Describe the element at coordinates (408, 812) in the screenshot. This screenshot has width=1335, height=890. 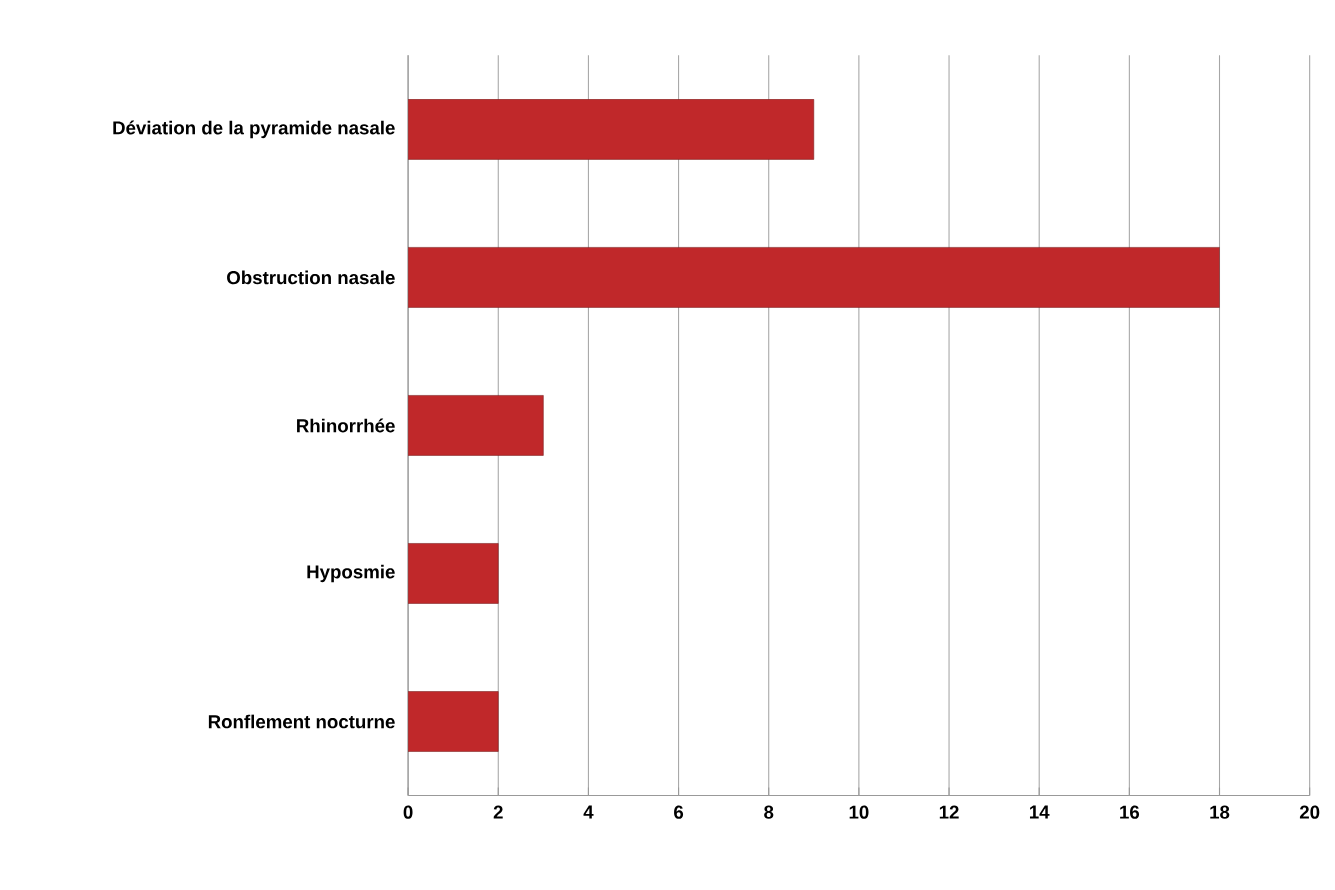
I see `x-tick-label: 0` at that location.